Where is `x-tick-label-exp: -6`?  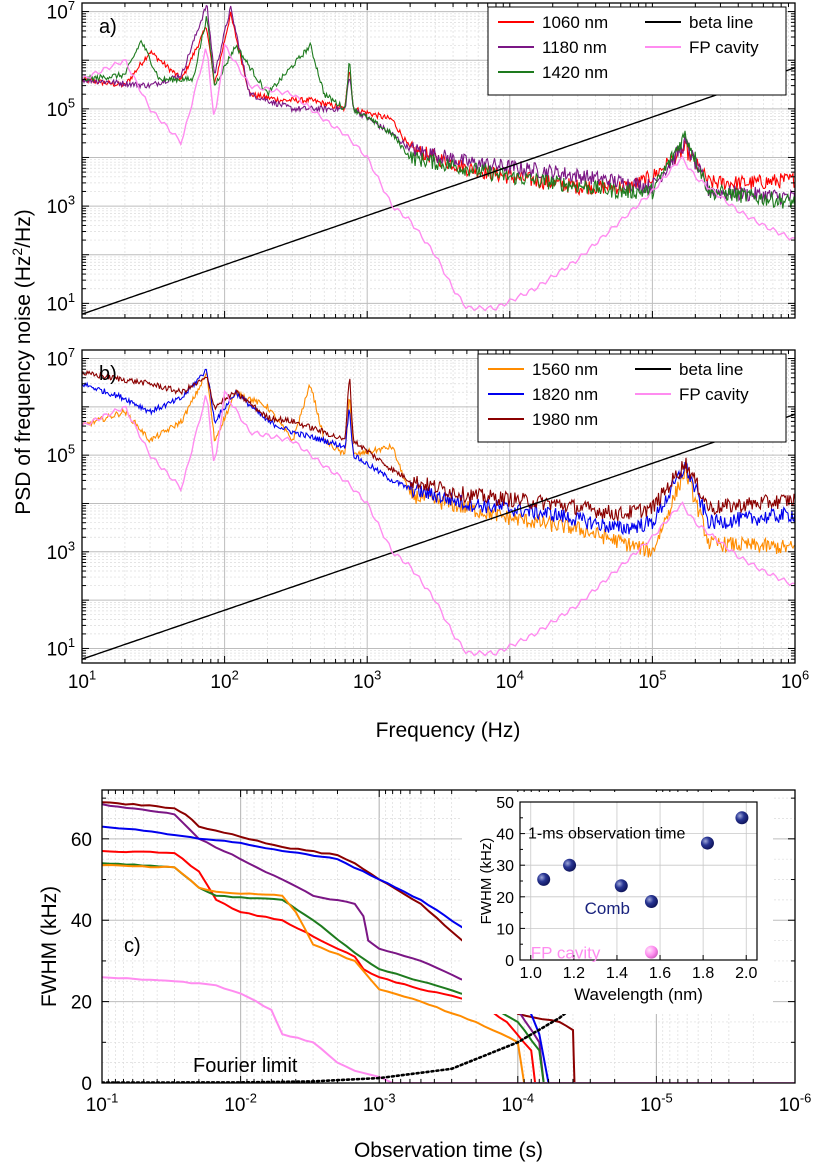
x-tick-label-exp: -6 is located at coordinates (805, 1097).